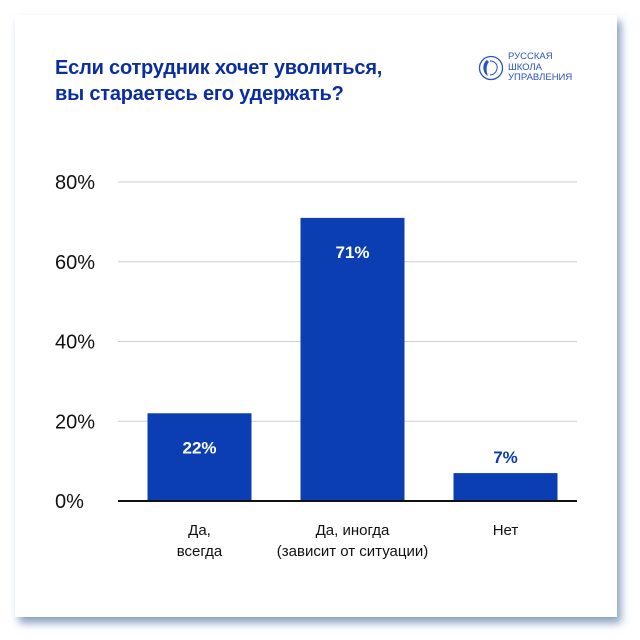  Describe the element at coordinates (199, 94) in the screenshot. I see `title-line-2: вы стараетесь его удержать?` at that location.